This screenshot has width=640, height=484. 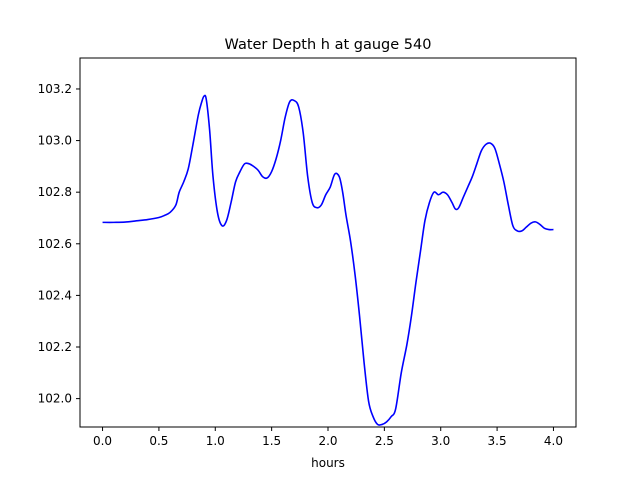 What do you see at coordinates (497, 441) in the screenshot?
I see `x-tick-label: 3.5` at bounding box center [497, 441].